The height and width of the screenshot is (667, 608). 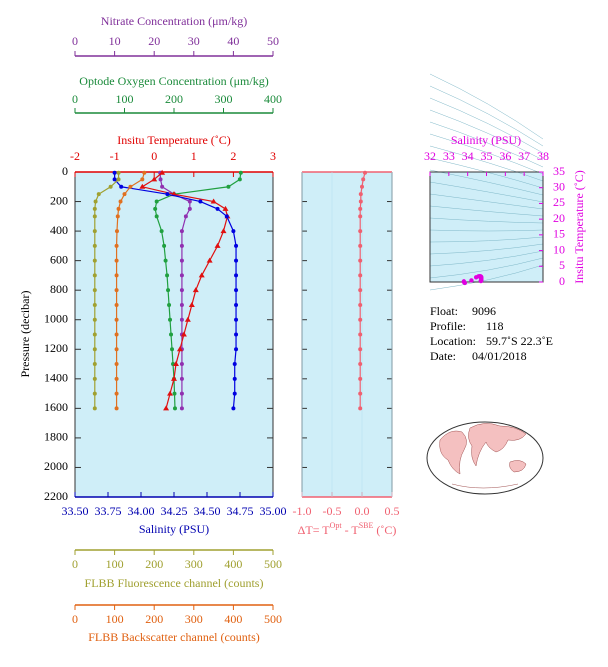 What do you see at coordinates (559, 186) in the screenshot?
I see `y-tick-label: 30` at bounding box center [559, 186].